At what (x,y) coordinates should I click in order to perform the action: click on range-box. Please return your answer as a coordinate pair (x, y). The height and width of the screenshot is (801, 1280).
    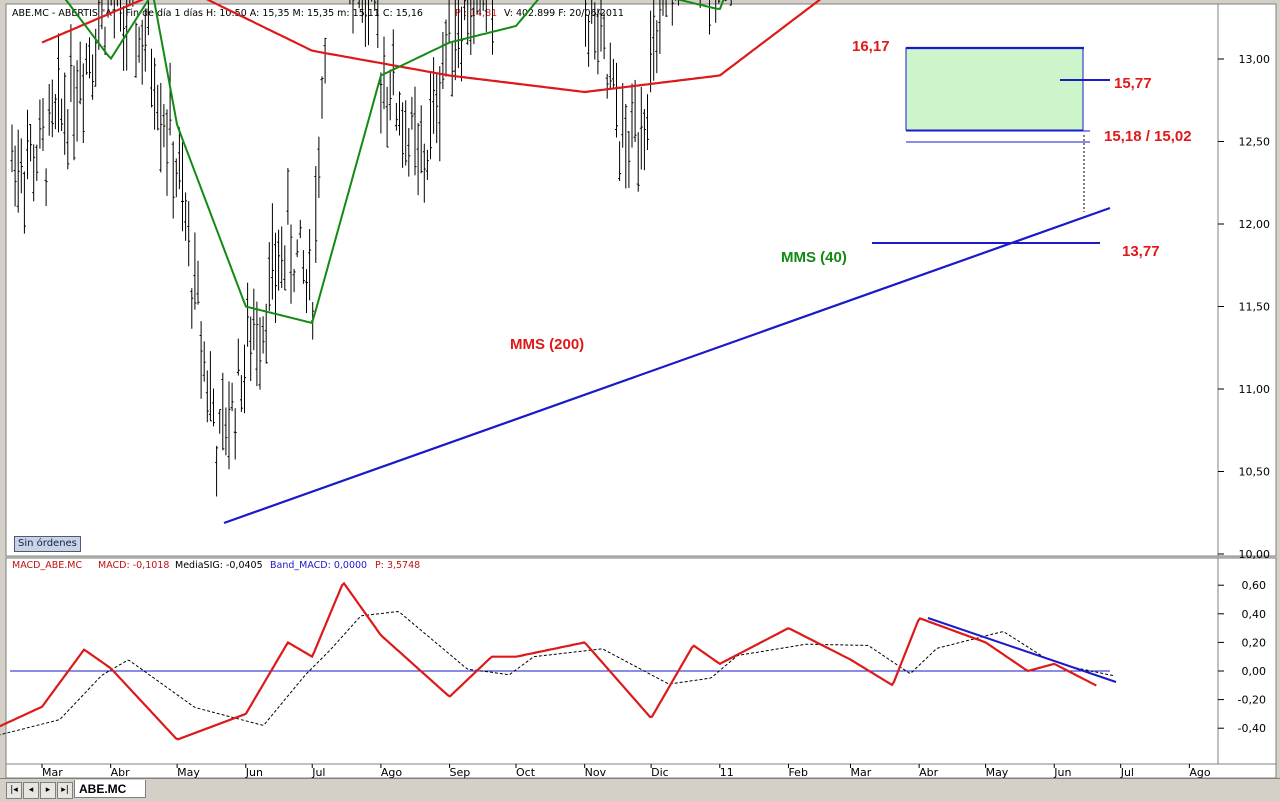
    Looking at the image, I should click on (994, 89).